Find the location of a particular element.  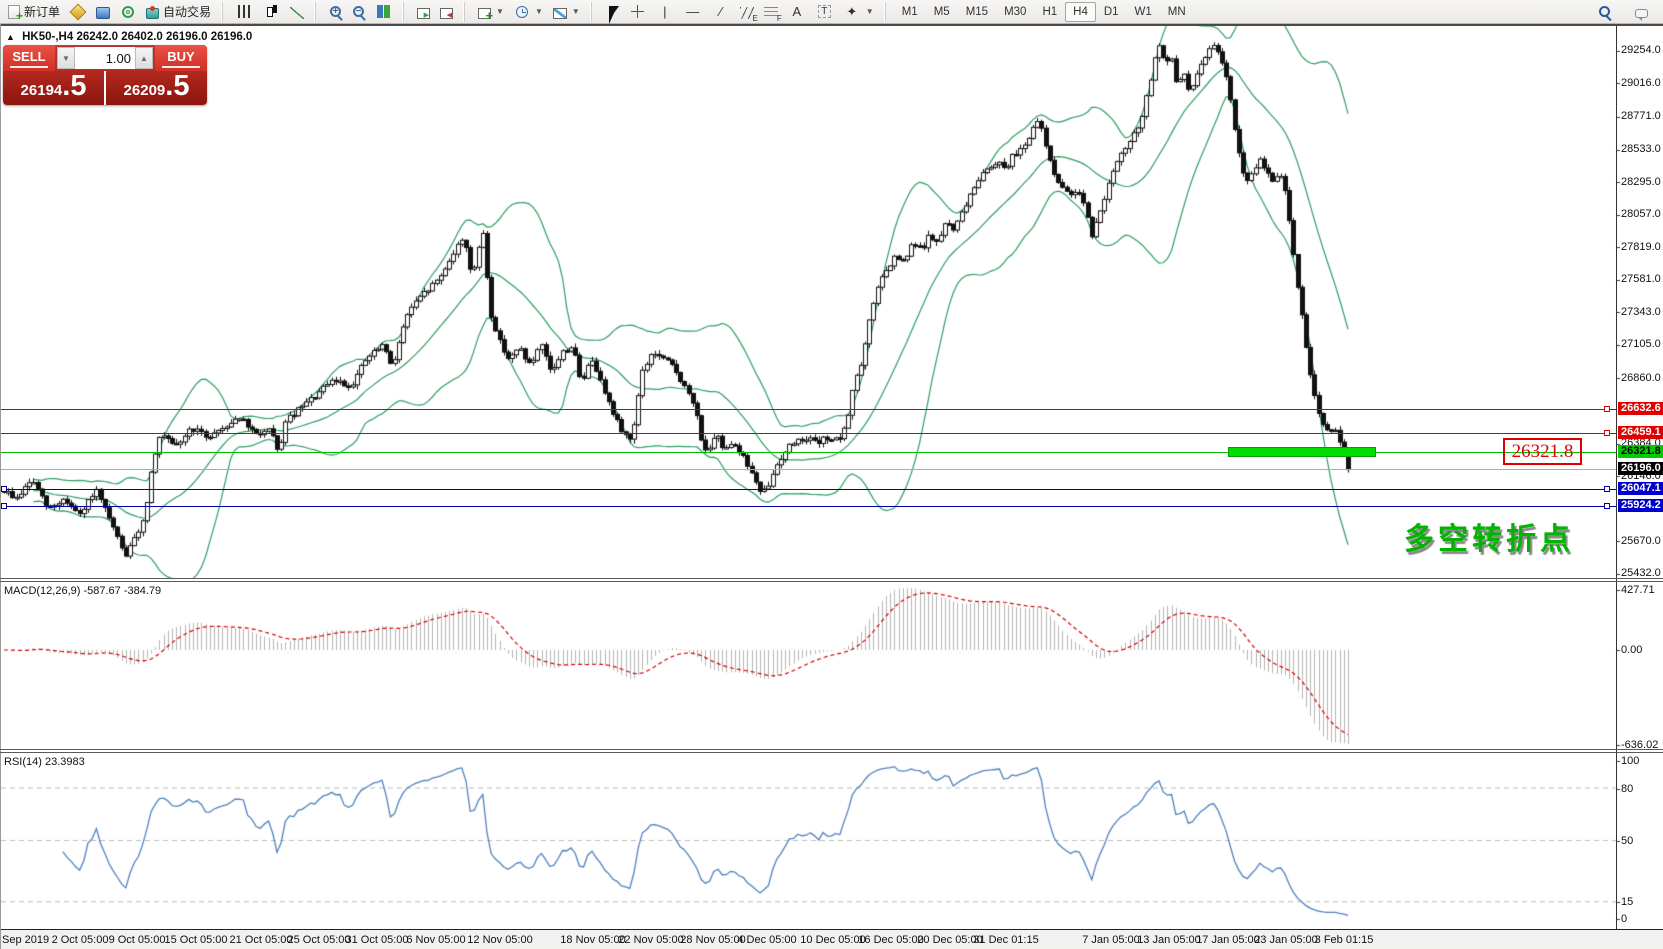

price-axis-label: 29016.0 is located at coordinates (1641, 82).